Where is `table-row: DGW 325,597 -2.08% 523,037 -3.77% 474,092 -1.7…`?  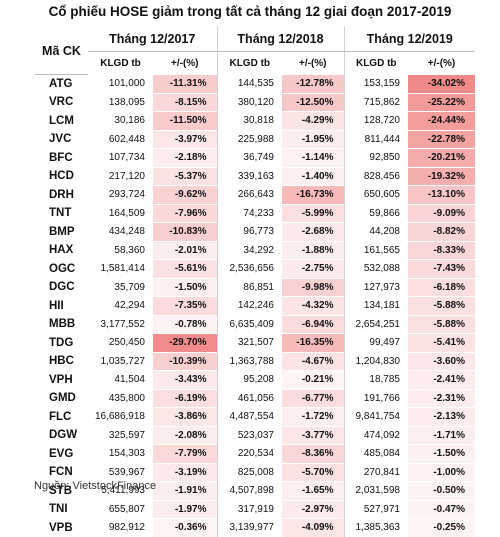
table-row: DGW 325,597 -2.08% 523,037 -3.77% 474,092 -1.7… is located at coordinates (255, 435).